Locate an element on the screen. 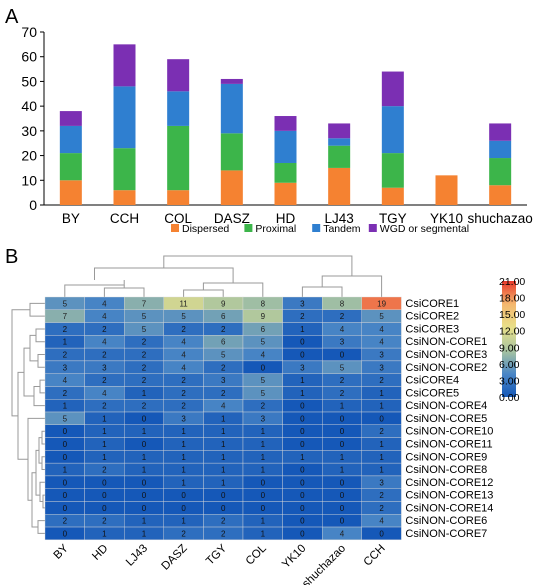 This screenshot has height=585, width=550. y-tick-label: 50 is located at coordinates (29, 81).